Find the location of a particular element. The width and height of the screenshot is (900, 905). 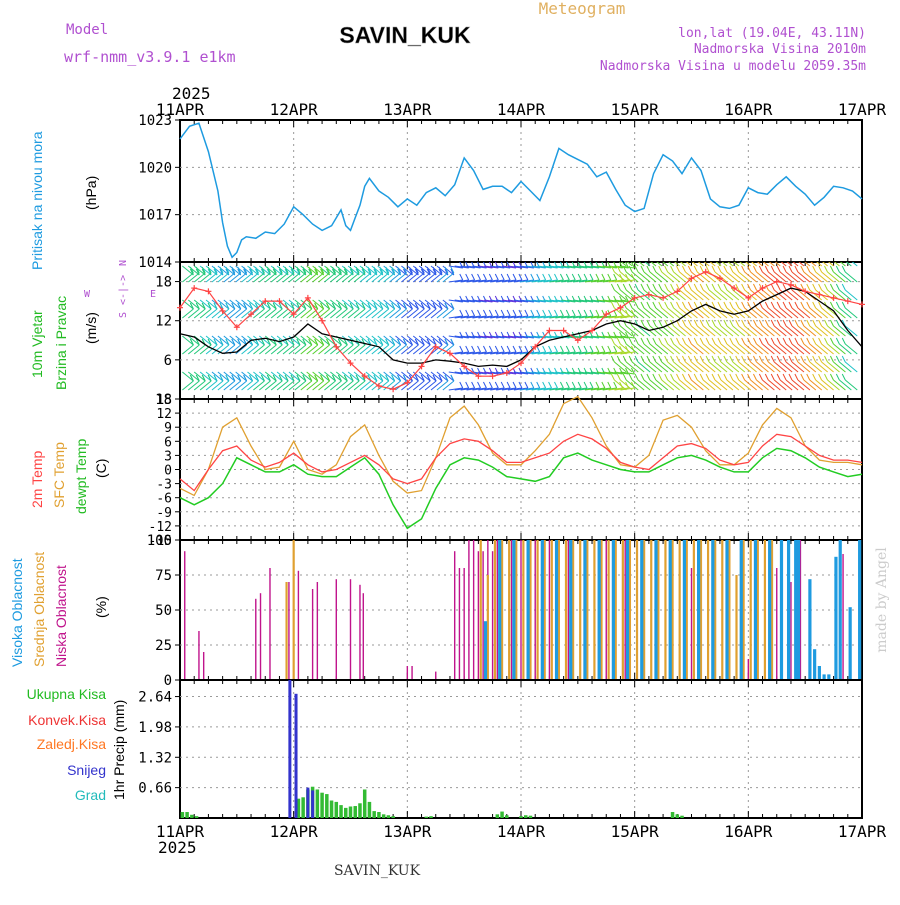

cloud-unit: (%) is located at coordinates (101, 607).